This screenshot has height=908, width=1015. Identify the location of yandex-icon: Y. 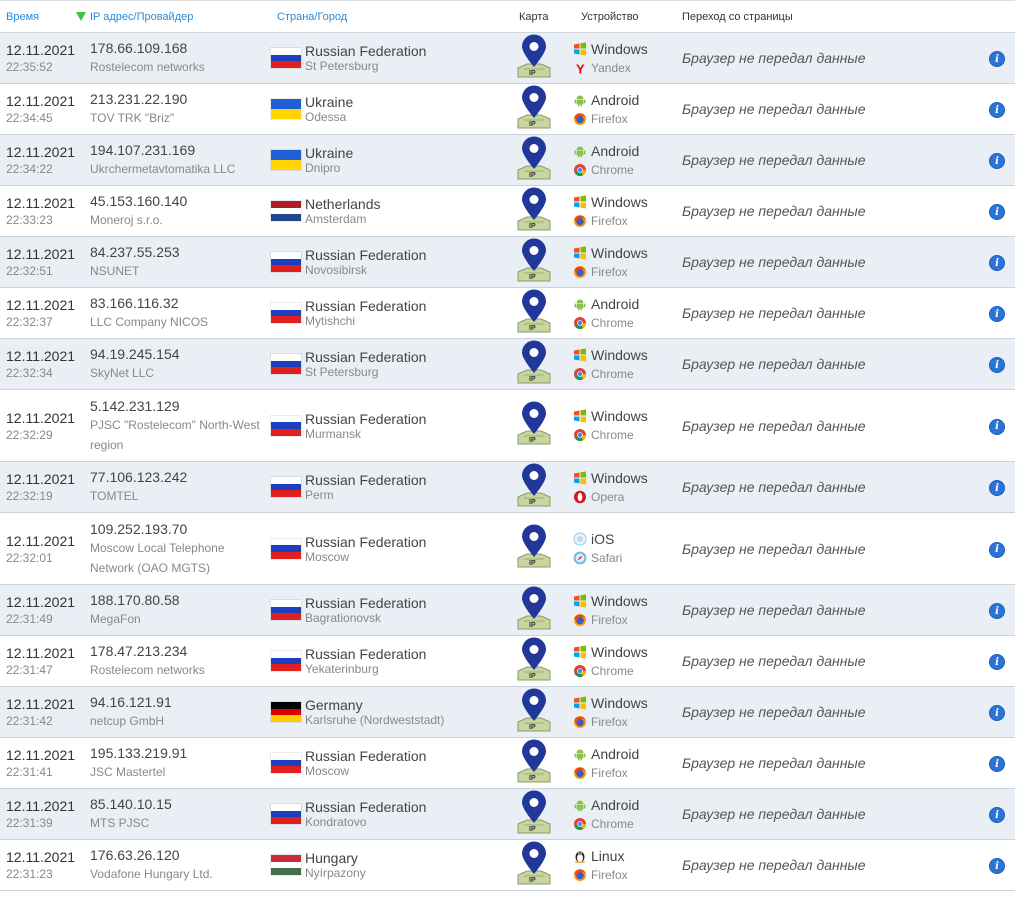
(580, 68).